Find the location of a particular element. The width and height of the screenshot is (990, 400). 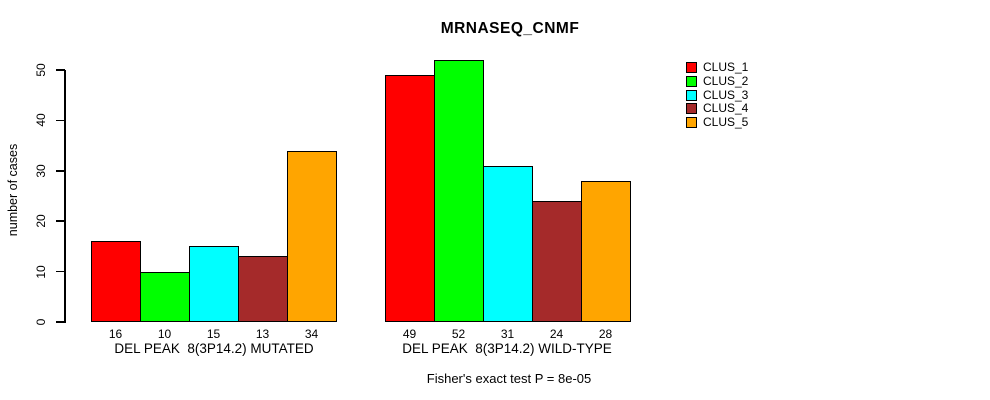

group-label-mutated: DEL PEAK 8(3P14.2) MUTATED is located at coordinates (214, 348).